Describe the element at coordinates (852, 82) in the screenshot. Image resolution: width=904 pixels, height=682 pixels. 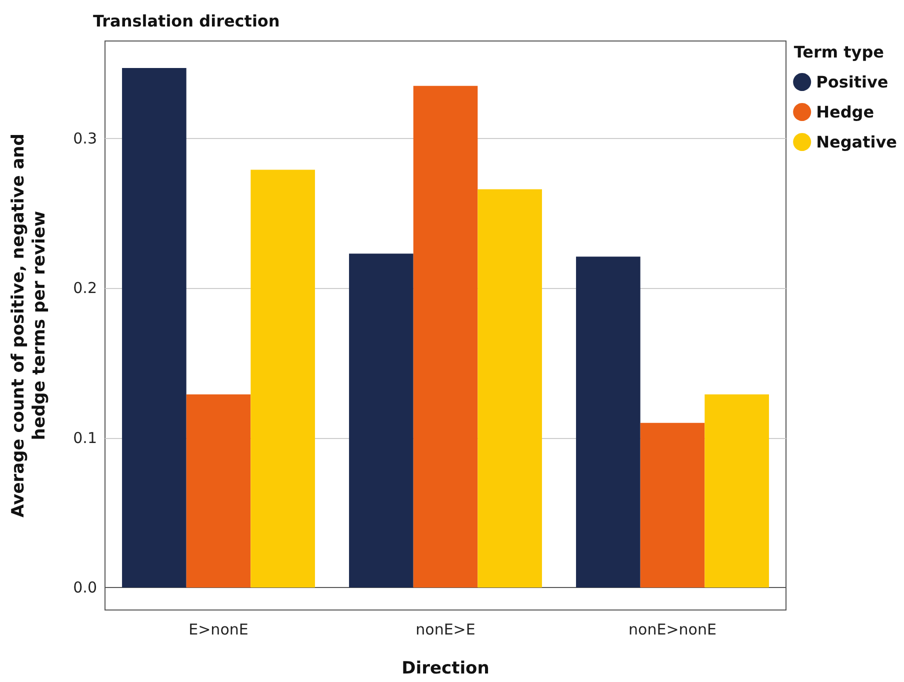
I see `legend-label: Positive` at that location.